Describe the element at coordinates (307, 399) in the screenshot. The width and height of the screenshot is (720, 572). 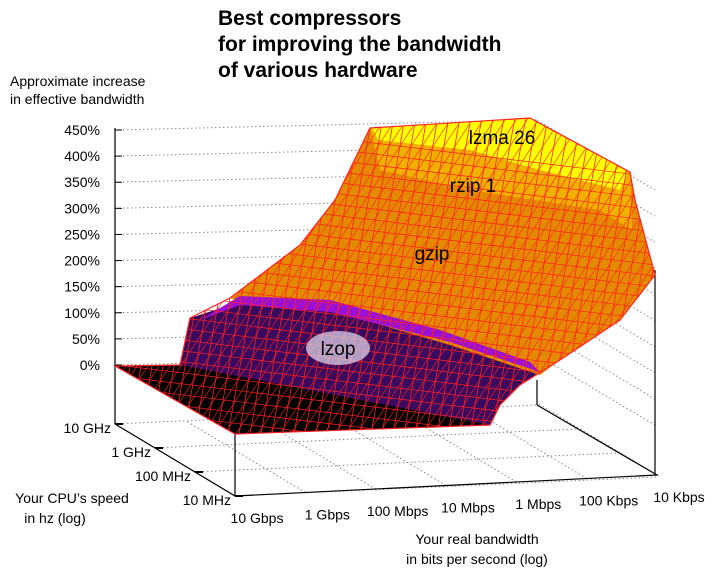
I see `surface-flat-region` at that location.